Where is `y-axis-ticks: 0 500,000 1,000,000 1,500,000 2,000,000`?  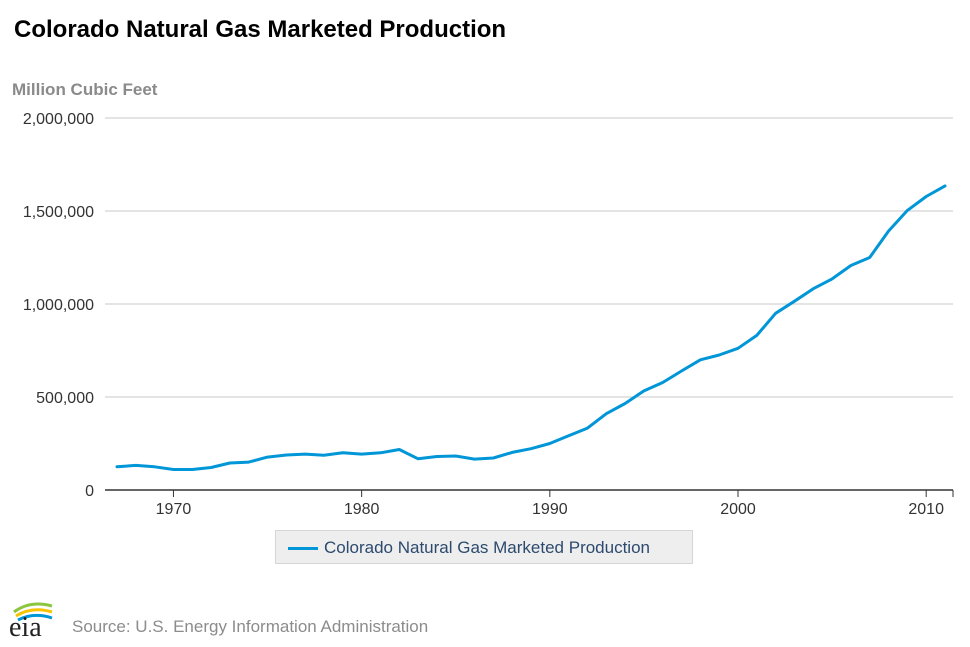 y-axis-ticks: 0 500,000 1,000,000 1,500,000 2,000,000 is located at coordinates (58, 305).